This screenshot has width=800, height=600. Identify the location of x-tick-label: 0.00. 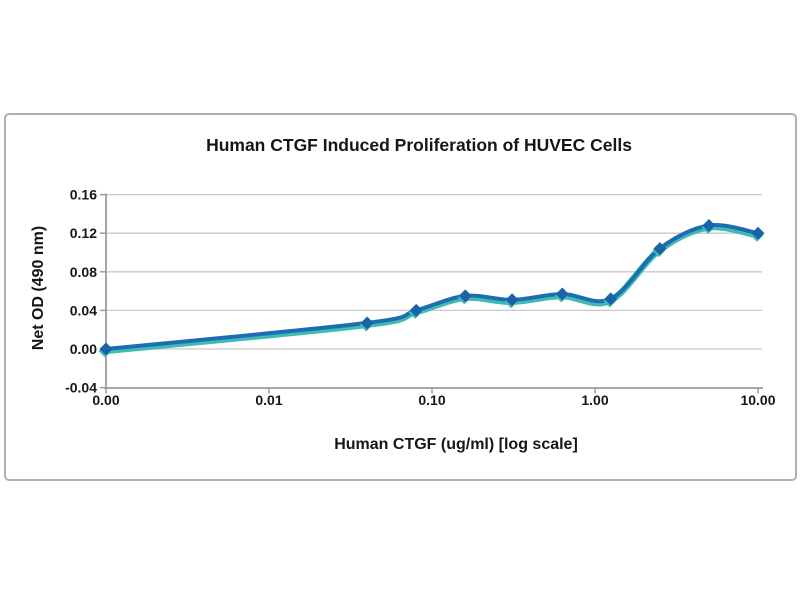
(105, 400).